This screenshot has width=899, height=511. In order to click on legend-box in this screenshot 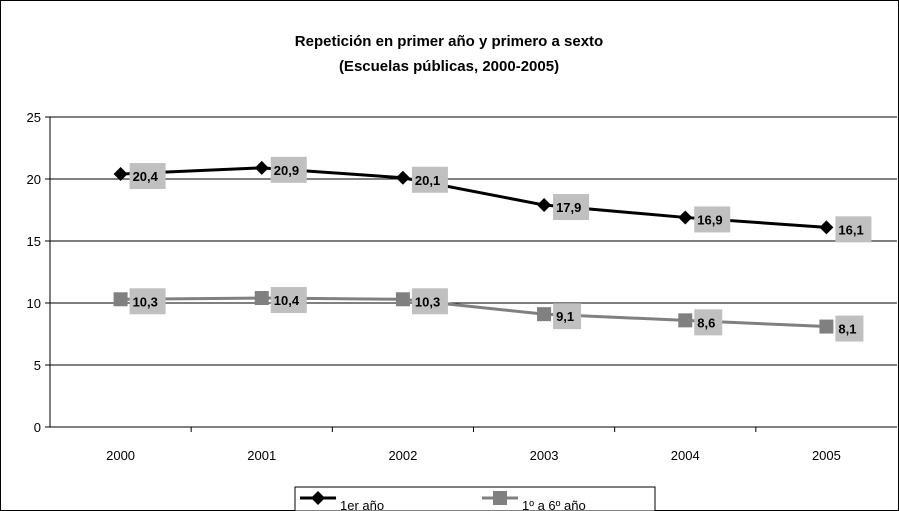, I will do `click(475, 498)`.